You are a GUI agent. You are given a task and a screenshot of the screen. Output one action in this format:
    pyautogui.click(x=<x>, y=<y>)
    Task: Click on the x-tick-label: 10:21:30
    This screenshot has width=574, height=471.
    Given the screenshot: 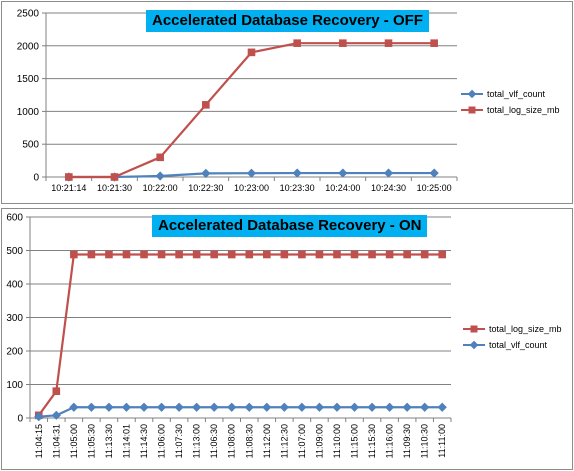 What is the action you would take?
    pyautogui.click(x=114, y=188)
    